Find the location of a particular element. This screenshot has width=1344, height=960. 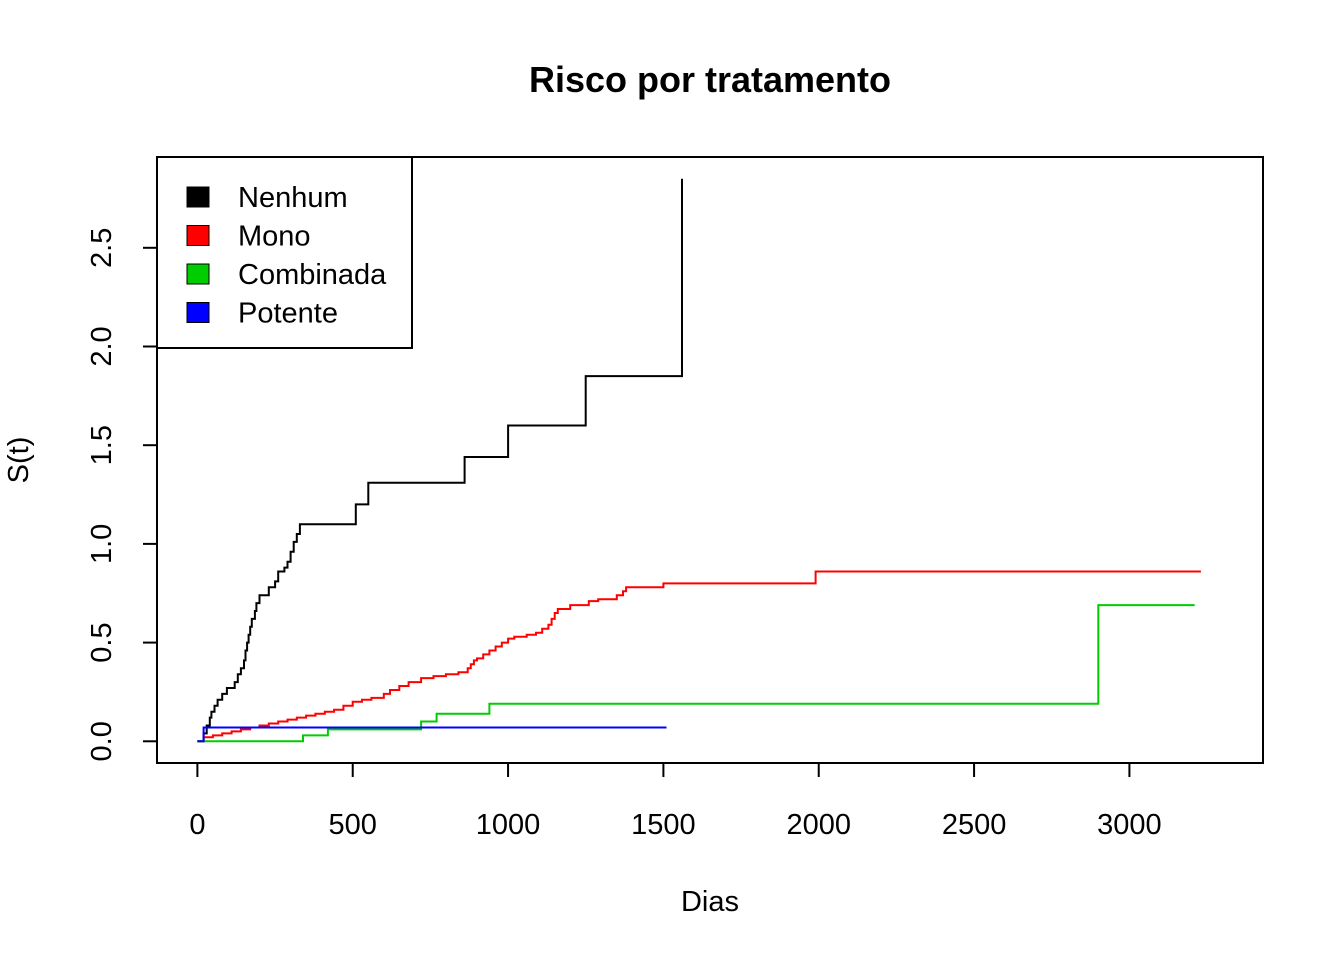

y-tick-label: 0.5 is located at coordinates (102, 642).